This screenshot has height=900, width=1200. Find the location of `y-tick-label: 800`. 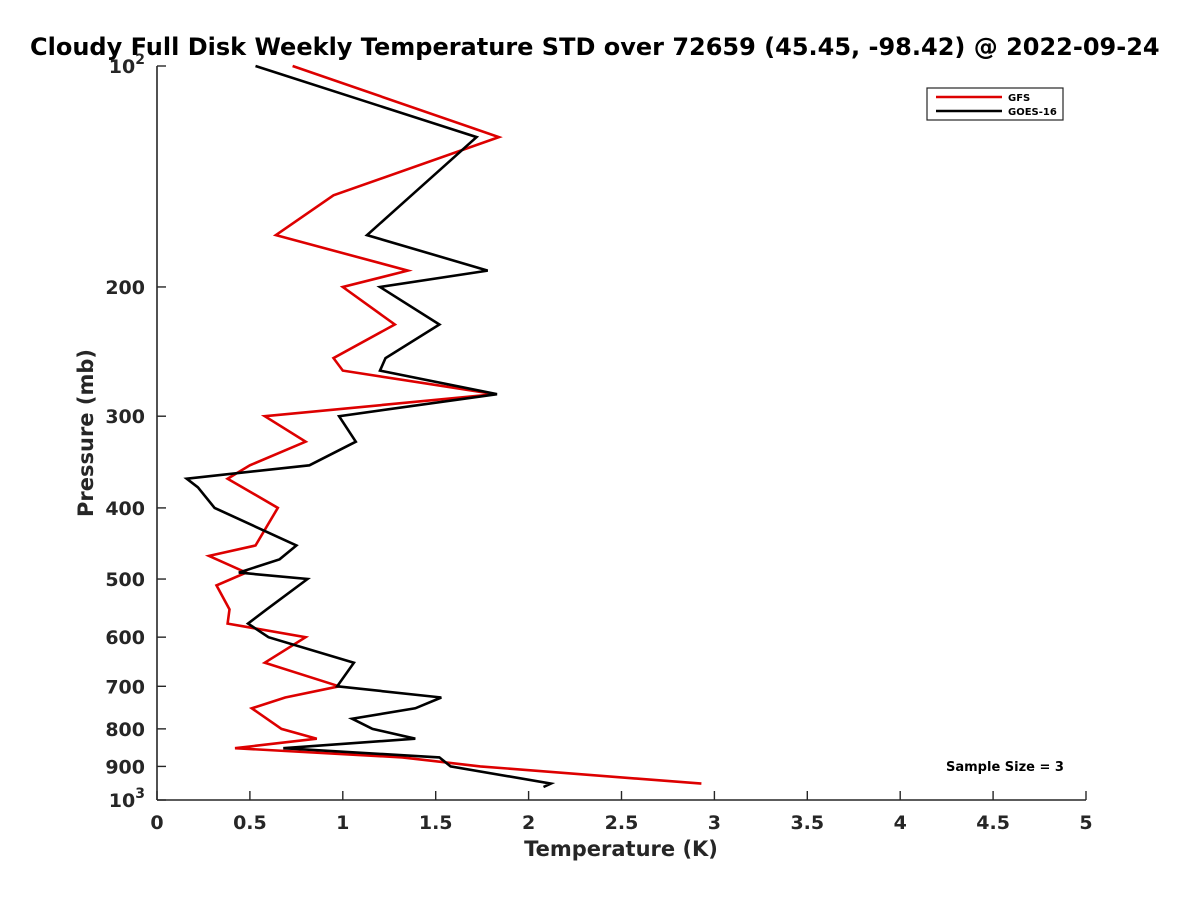

y-tick-label: 800 is located at coordinates (125, 730).